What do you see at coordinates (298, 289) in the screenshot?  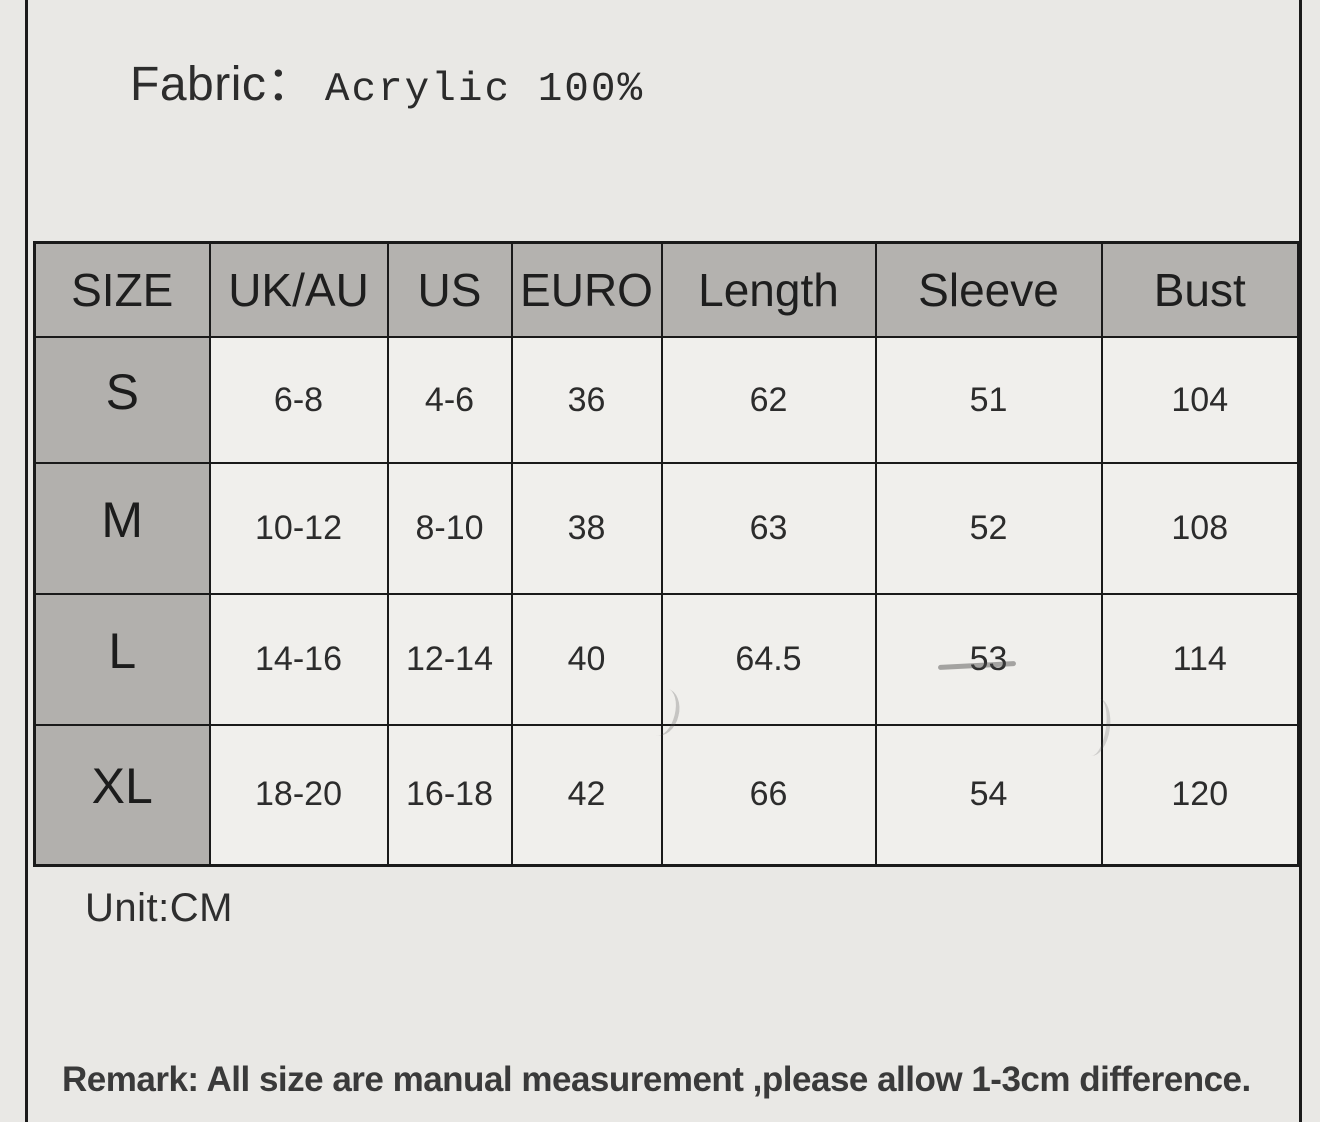 I see `column-header-uk-au: UK/AU` at bounding box center [298, 289].